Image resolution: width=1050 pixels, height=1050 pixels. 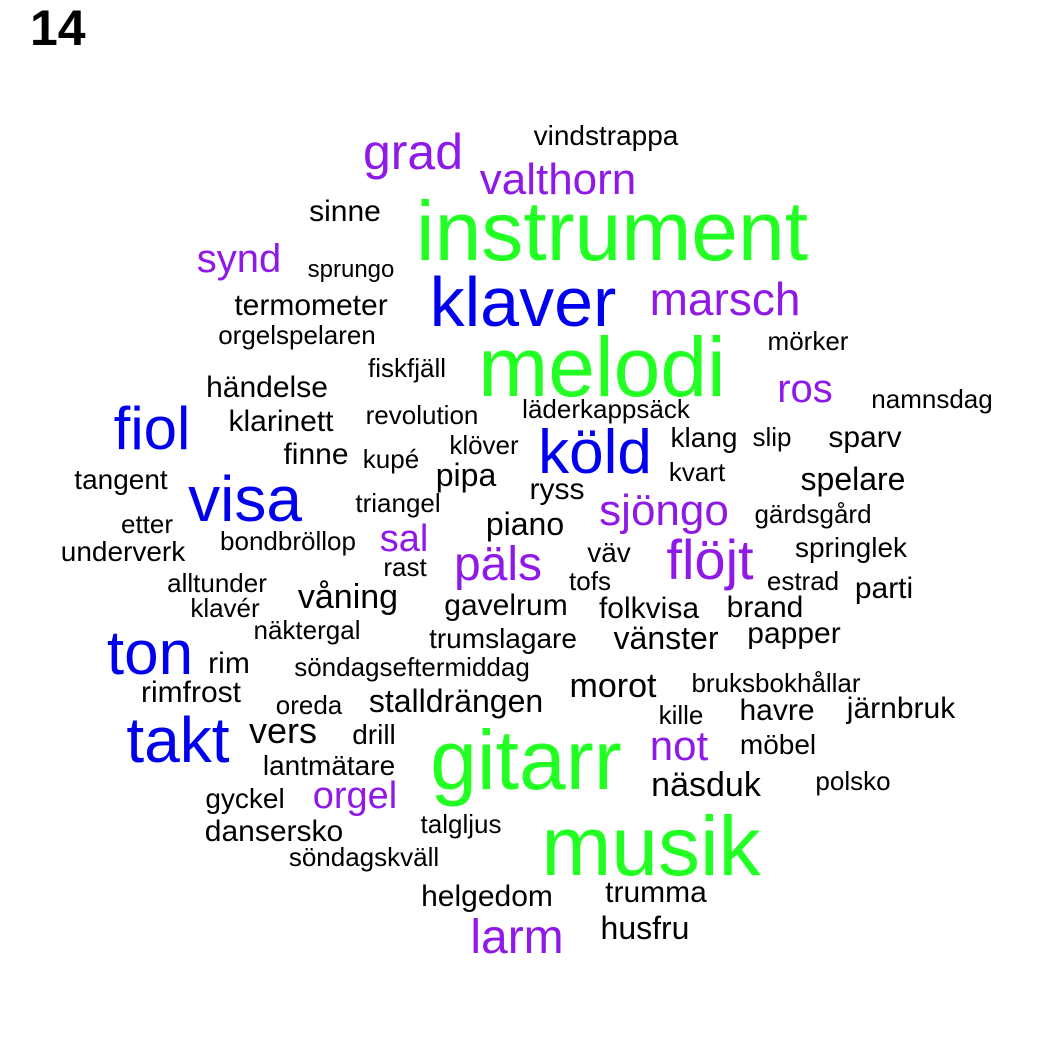 I want to click on word-väv: väv, so click(x=609, y=552).